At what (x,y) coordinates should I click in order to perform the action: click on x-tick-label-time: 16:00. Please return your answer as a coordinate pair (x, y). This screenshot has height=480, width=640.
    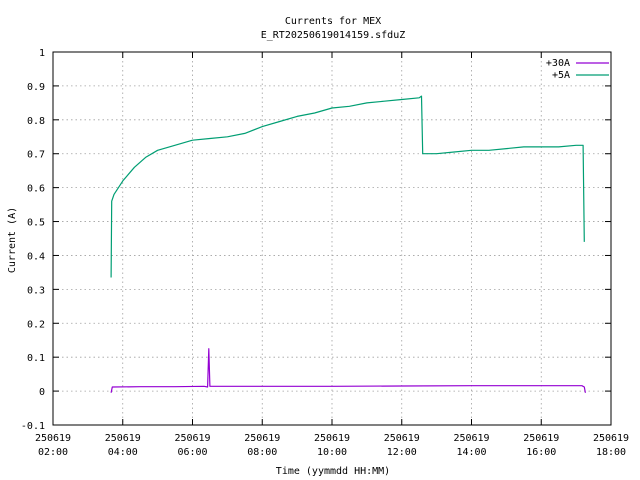
    Looking at the image, I should click on (541, 452).